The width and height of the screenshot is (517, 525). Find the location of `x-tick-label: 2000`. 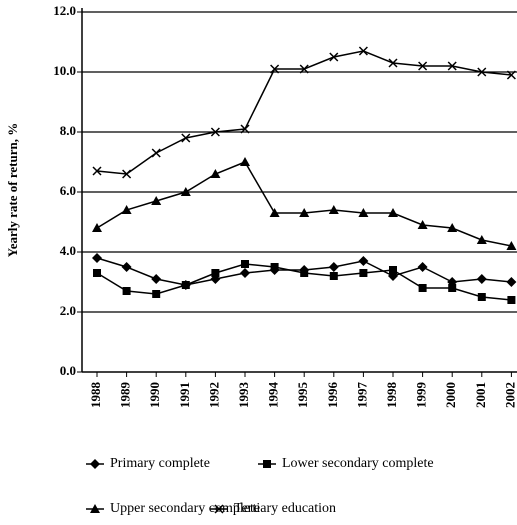

x-tick-label: 2000 is located at coordinates (450, 395).